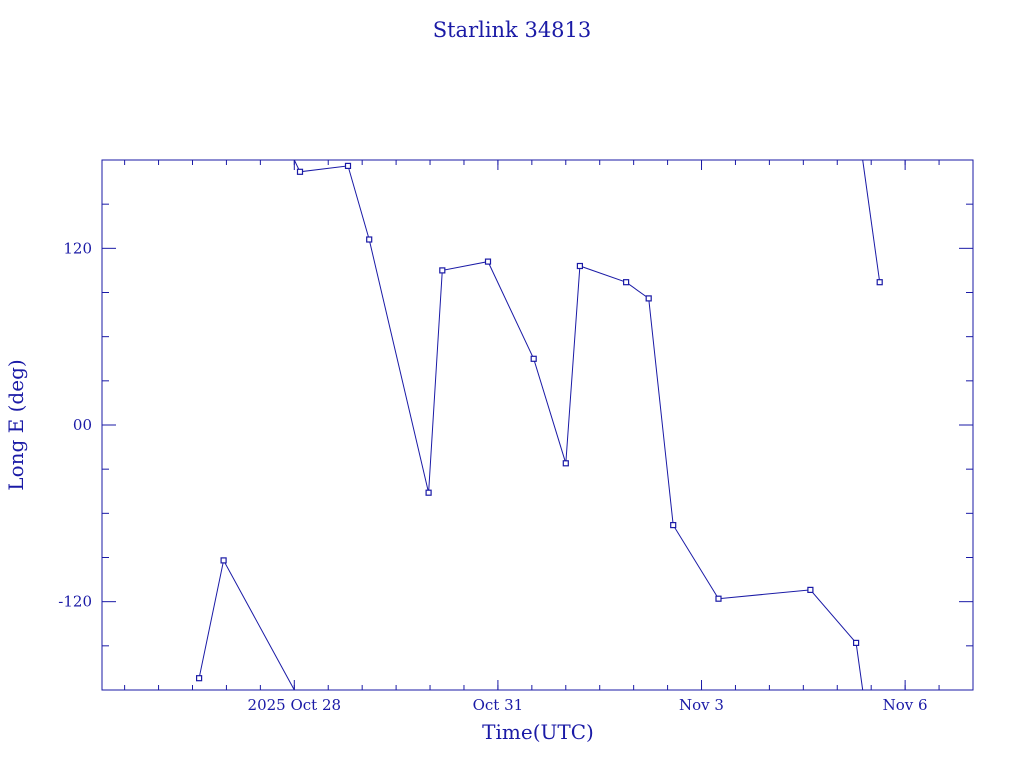 The width and height of the screenshot is (1024, 768). I want to click on x-tick-label: Oct 31, so click(498, 705).